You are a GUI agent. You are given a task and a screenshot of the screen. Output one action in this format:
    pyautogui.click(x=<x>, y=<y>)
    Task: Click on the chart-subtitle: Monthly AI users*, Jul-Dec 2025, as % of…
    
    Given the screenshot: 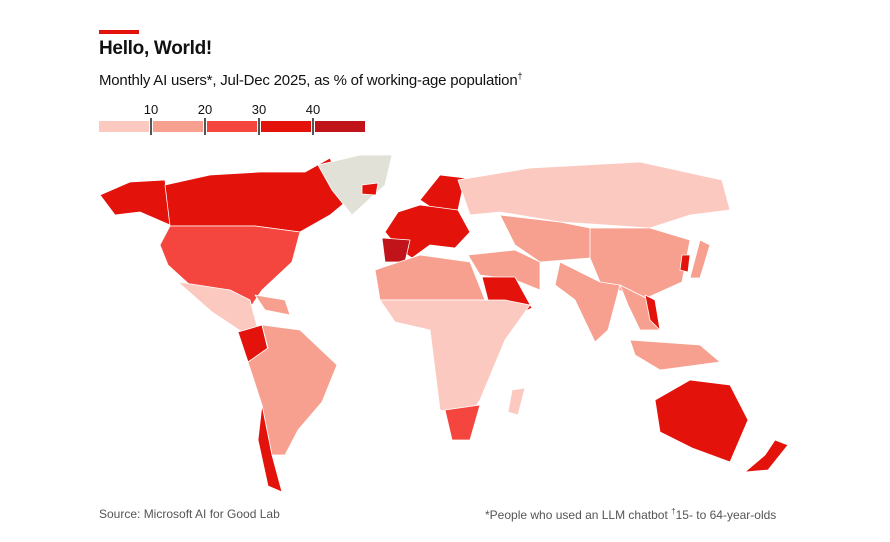 What is the action you would take?
    pyautogui.click(x=310, y=80)
    